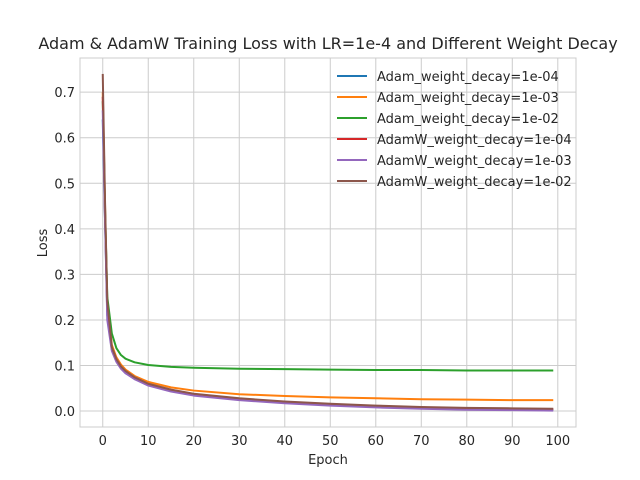  What do you see at coordinates (64, 230) in the screenshot?
I see `y-tick-label: 0.4` at bounding box center [64, 230].